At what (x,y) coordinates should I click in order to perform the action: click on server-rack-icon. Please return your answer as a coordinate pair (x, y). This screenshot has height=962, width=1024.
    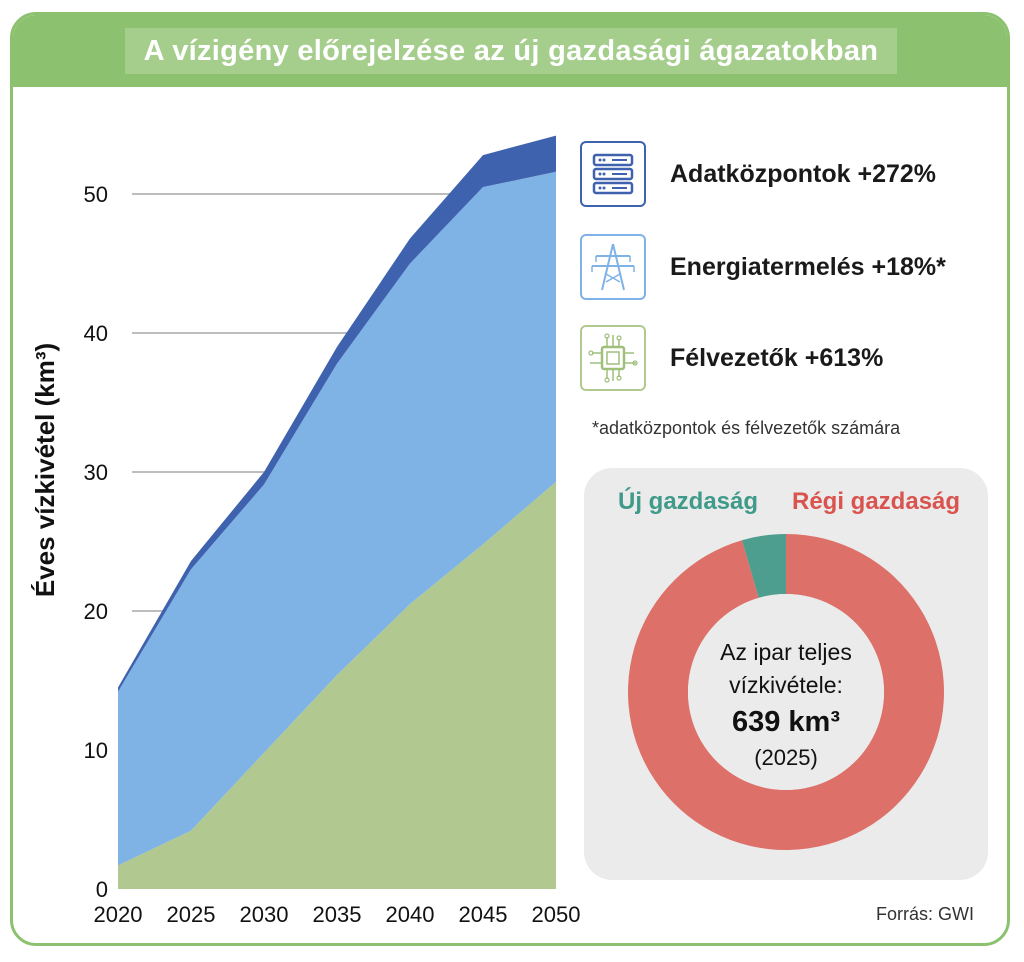
    Looking at the image, I should click on (613, 174).